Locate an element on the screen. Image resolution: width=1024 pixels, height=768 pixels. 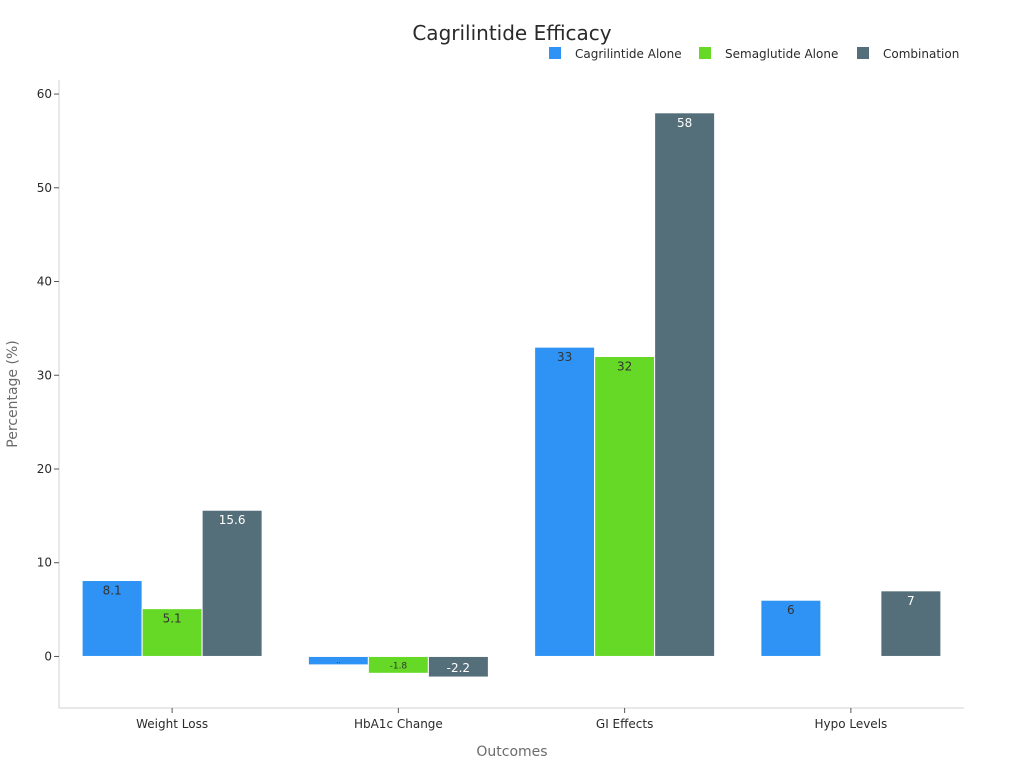
y-axis-ticks: 0 10 20 30 40 50 60 is located at coordinates (48, 375).